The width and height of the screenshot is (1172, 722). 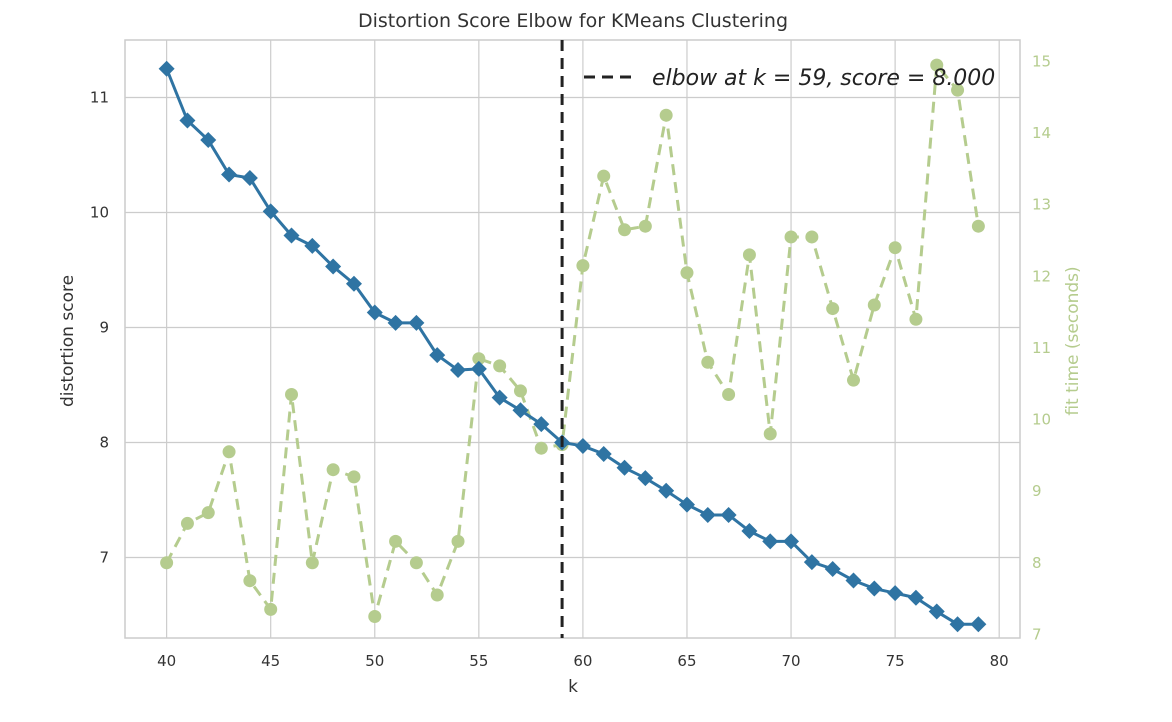 I want to click on y2-tick-label: 12, so click(x=1041, y=276).